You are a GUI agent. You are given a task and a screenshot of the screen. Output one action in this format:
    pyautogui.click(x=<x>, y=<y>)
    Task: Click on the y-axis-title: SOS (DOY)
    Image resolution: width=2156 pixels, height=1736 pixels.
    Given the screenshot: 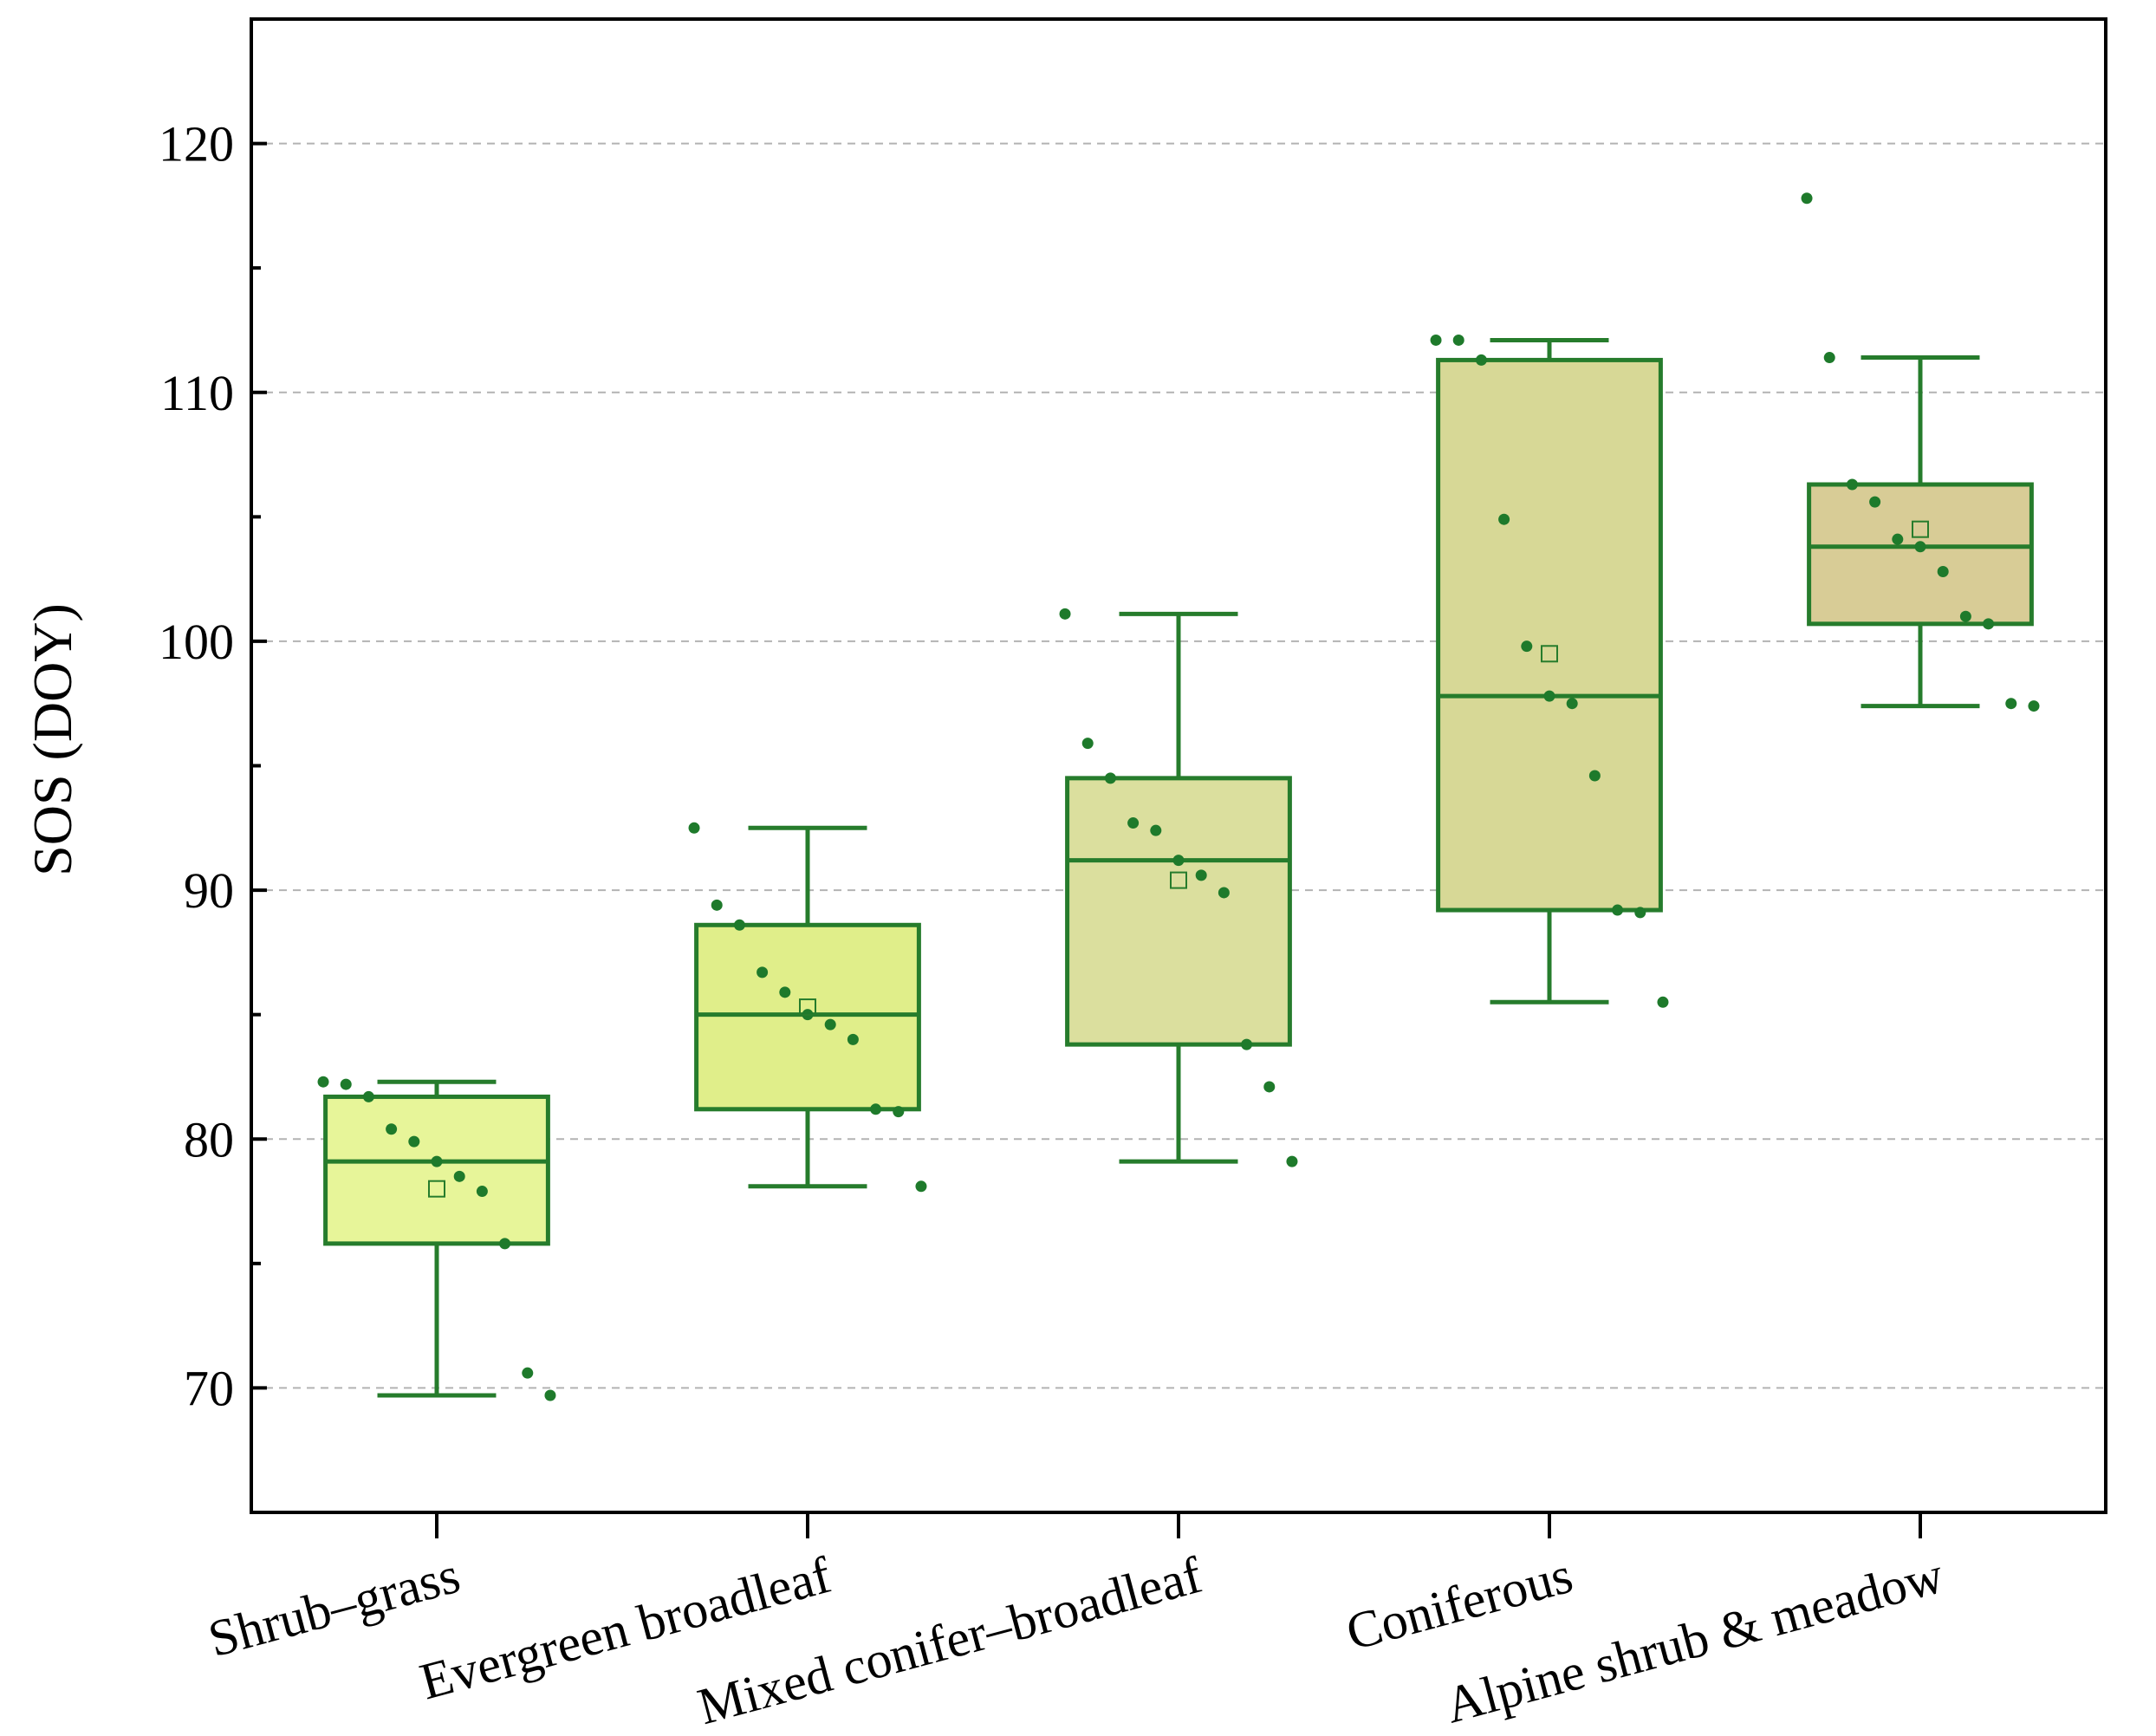 What is the action you would take?
    pyautogui.click(x=52, y=740)
    